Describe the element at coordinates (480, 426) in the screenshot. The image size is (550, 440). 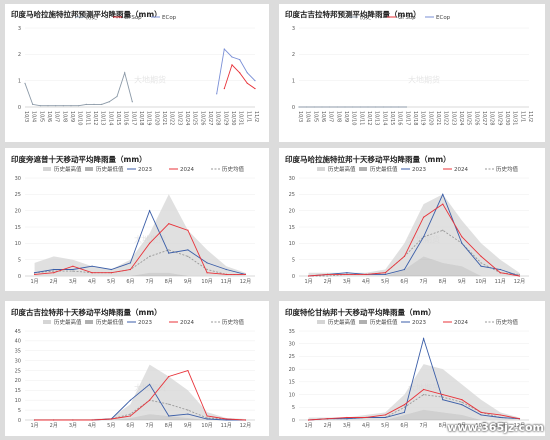
I see `x-tick-label: 10月` at that location.